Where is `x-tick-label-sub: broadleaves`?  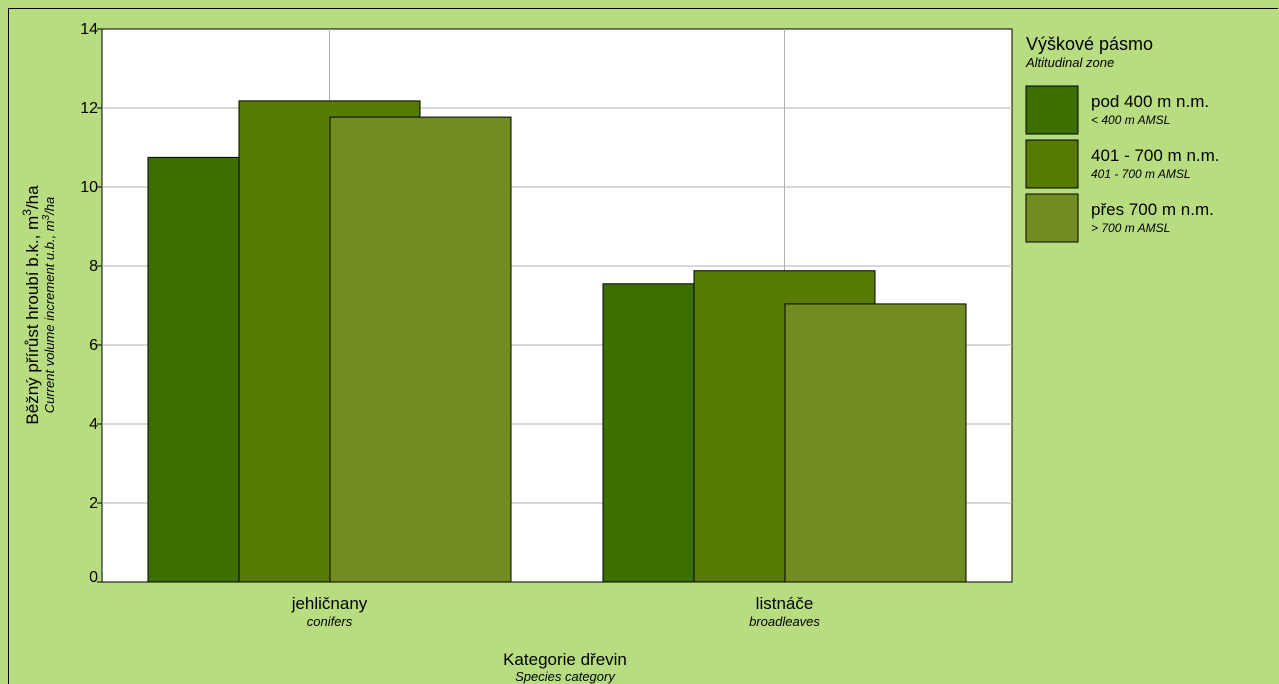
x-tick-label-sub: broadleaves is located at coordinates (784, 621).